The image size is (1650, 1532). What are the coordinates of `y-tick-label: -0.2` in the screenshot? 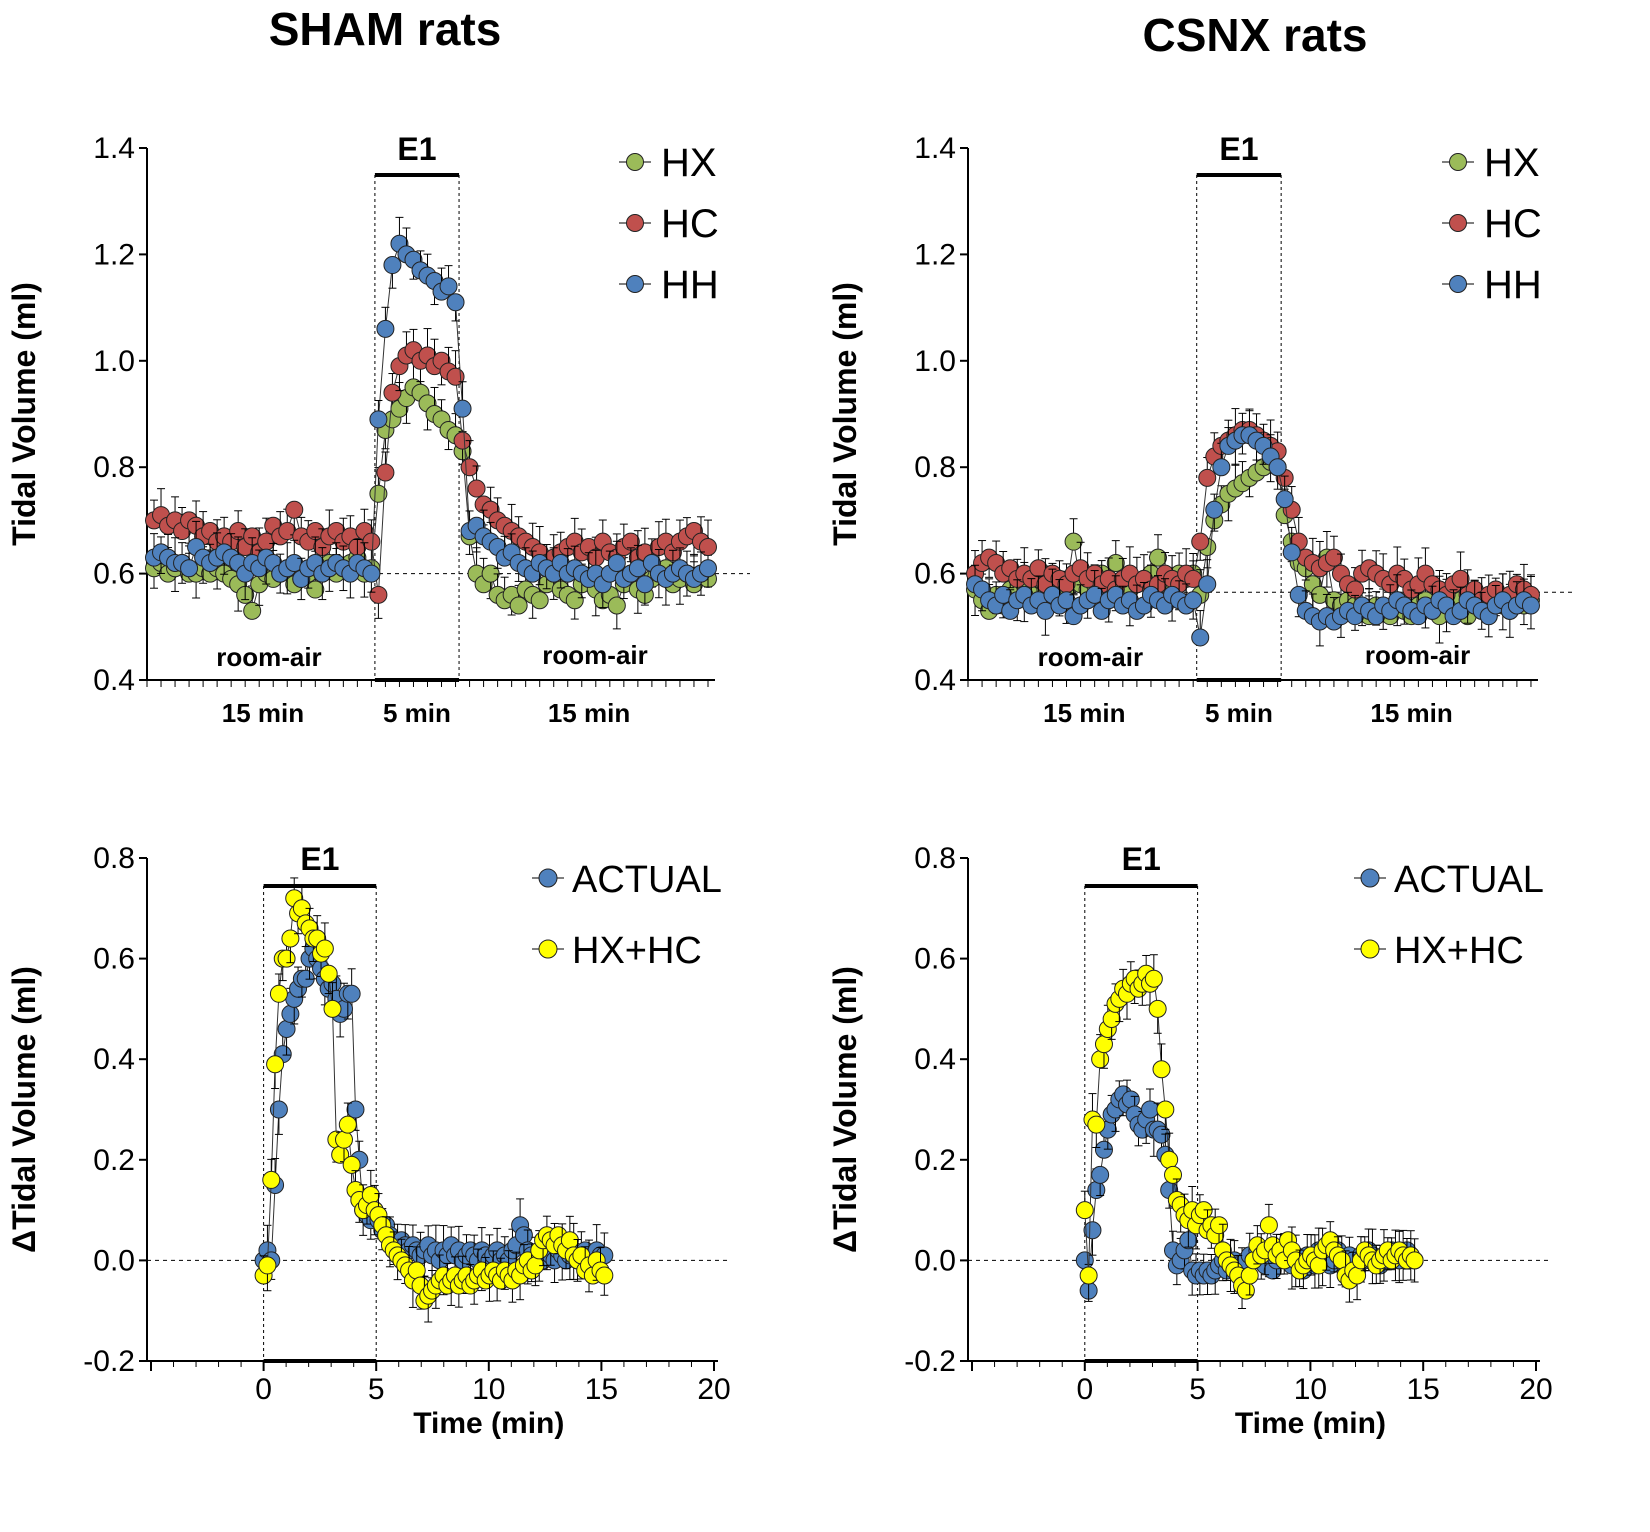 It's located at (930, 1361).